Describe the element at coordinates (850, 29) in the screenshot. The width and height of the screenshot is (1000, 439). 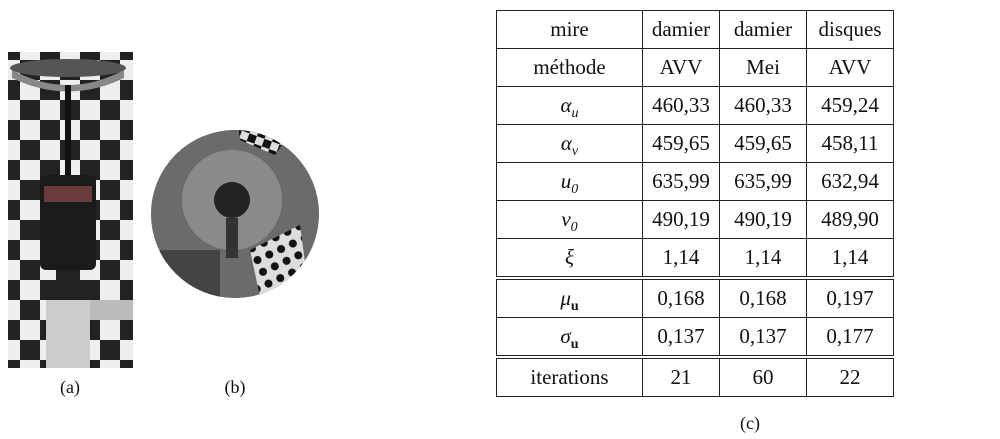
I see `table-cell: disques` at that location.